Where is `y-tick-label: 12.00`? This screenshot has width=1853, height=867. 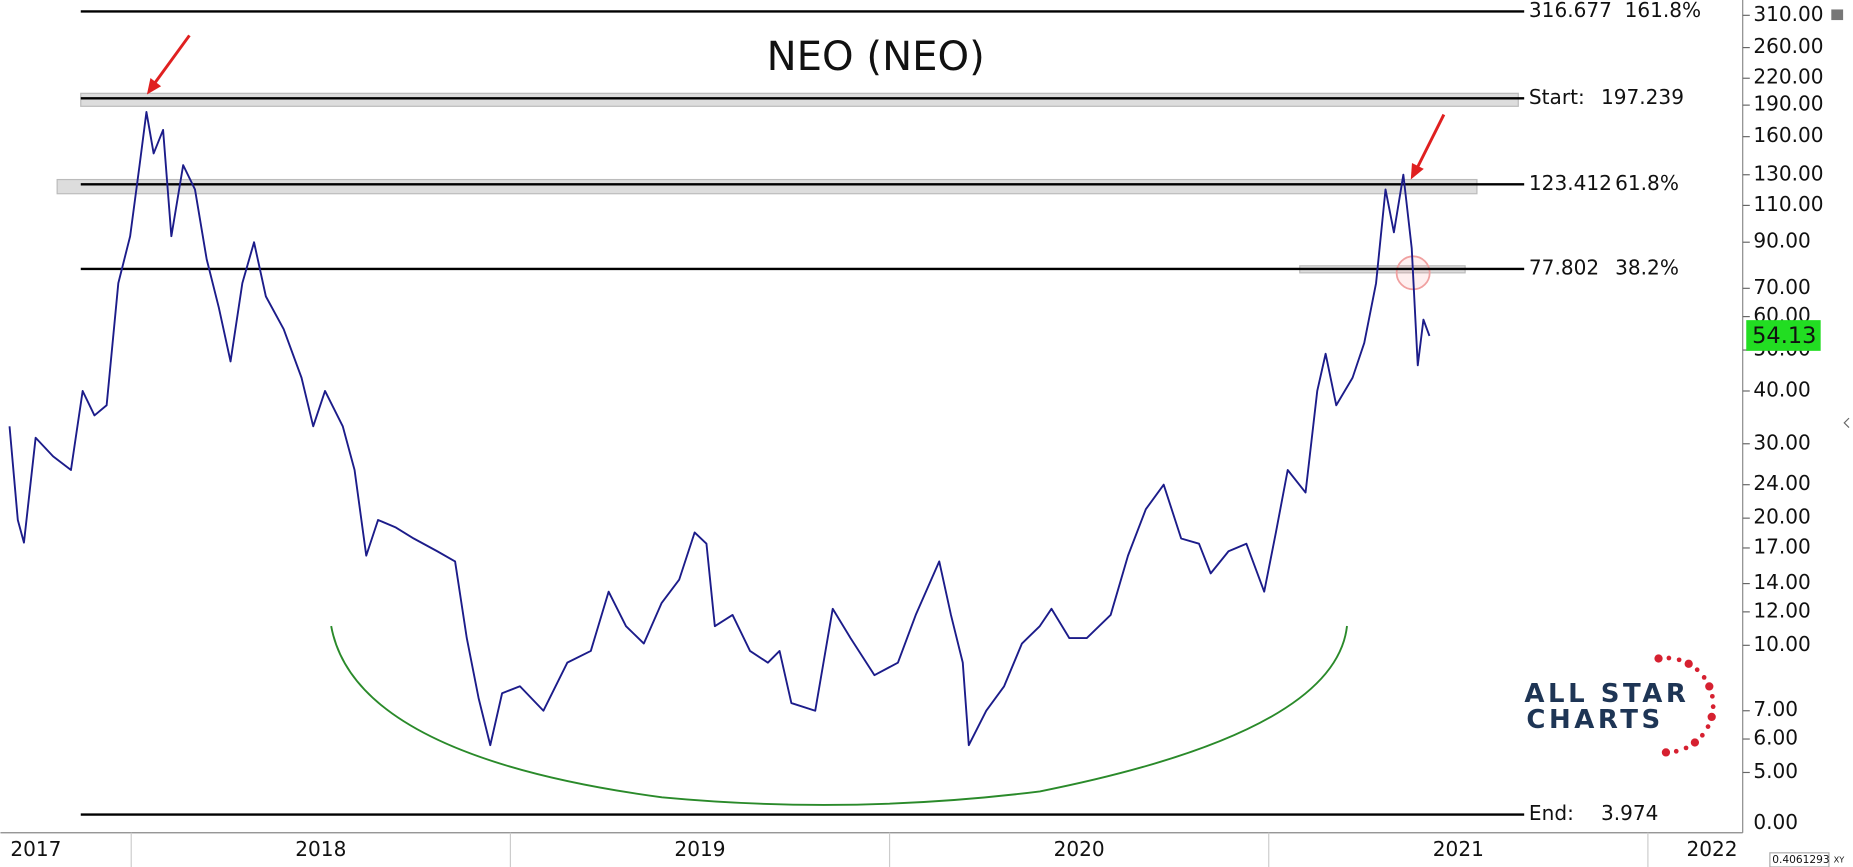
y-tick-label: 12.00 is located at coordinates (1781, 610).